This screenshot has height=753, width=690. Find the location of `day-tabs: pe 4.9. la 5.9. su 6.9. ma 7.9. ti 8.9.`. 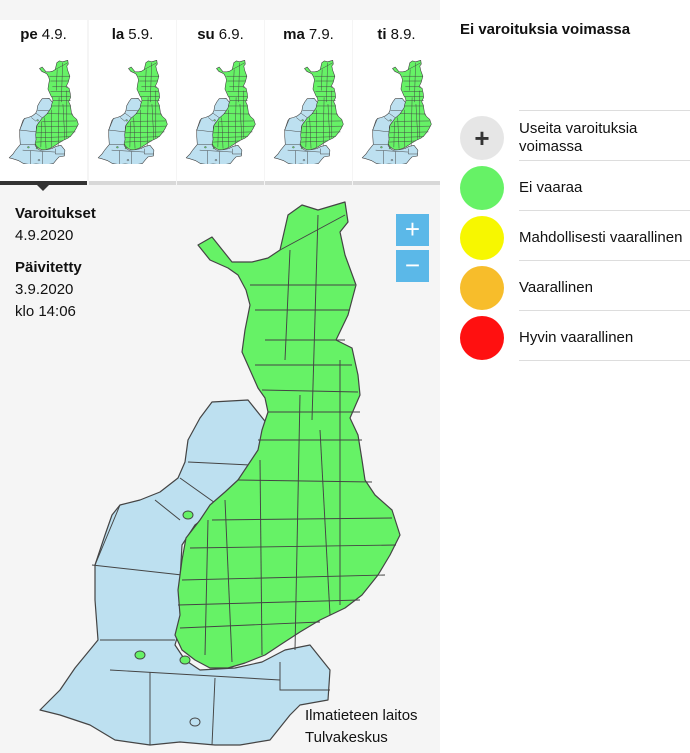

day-tabs: pe 4.9. la 5.9. su 6.9. ma 7.9. ti 8.9. is located at coordinates (220, 102).